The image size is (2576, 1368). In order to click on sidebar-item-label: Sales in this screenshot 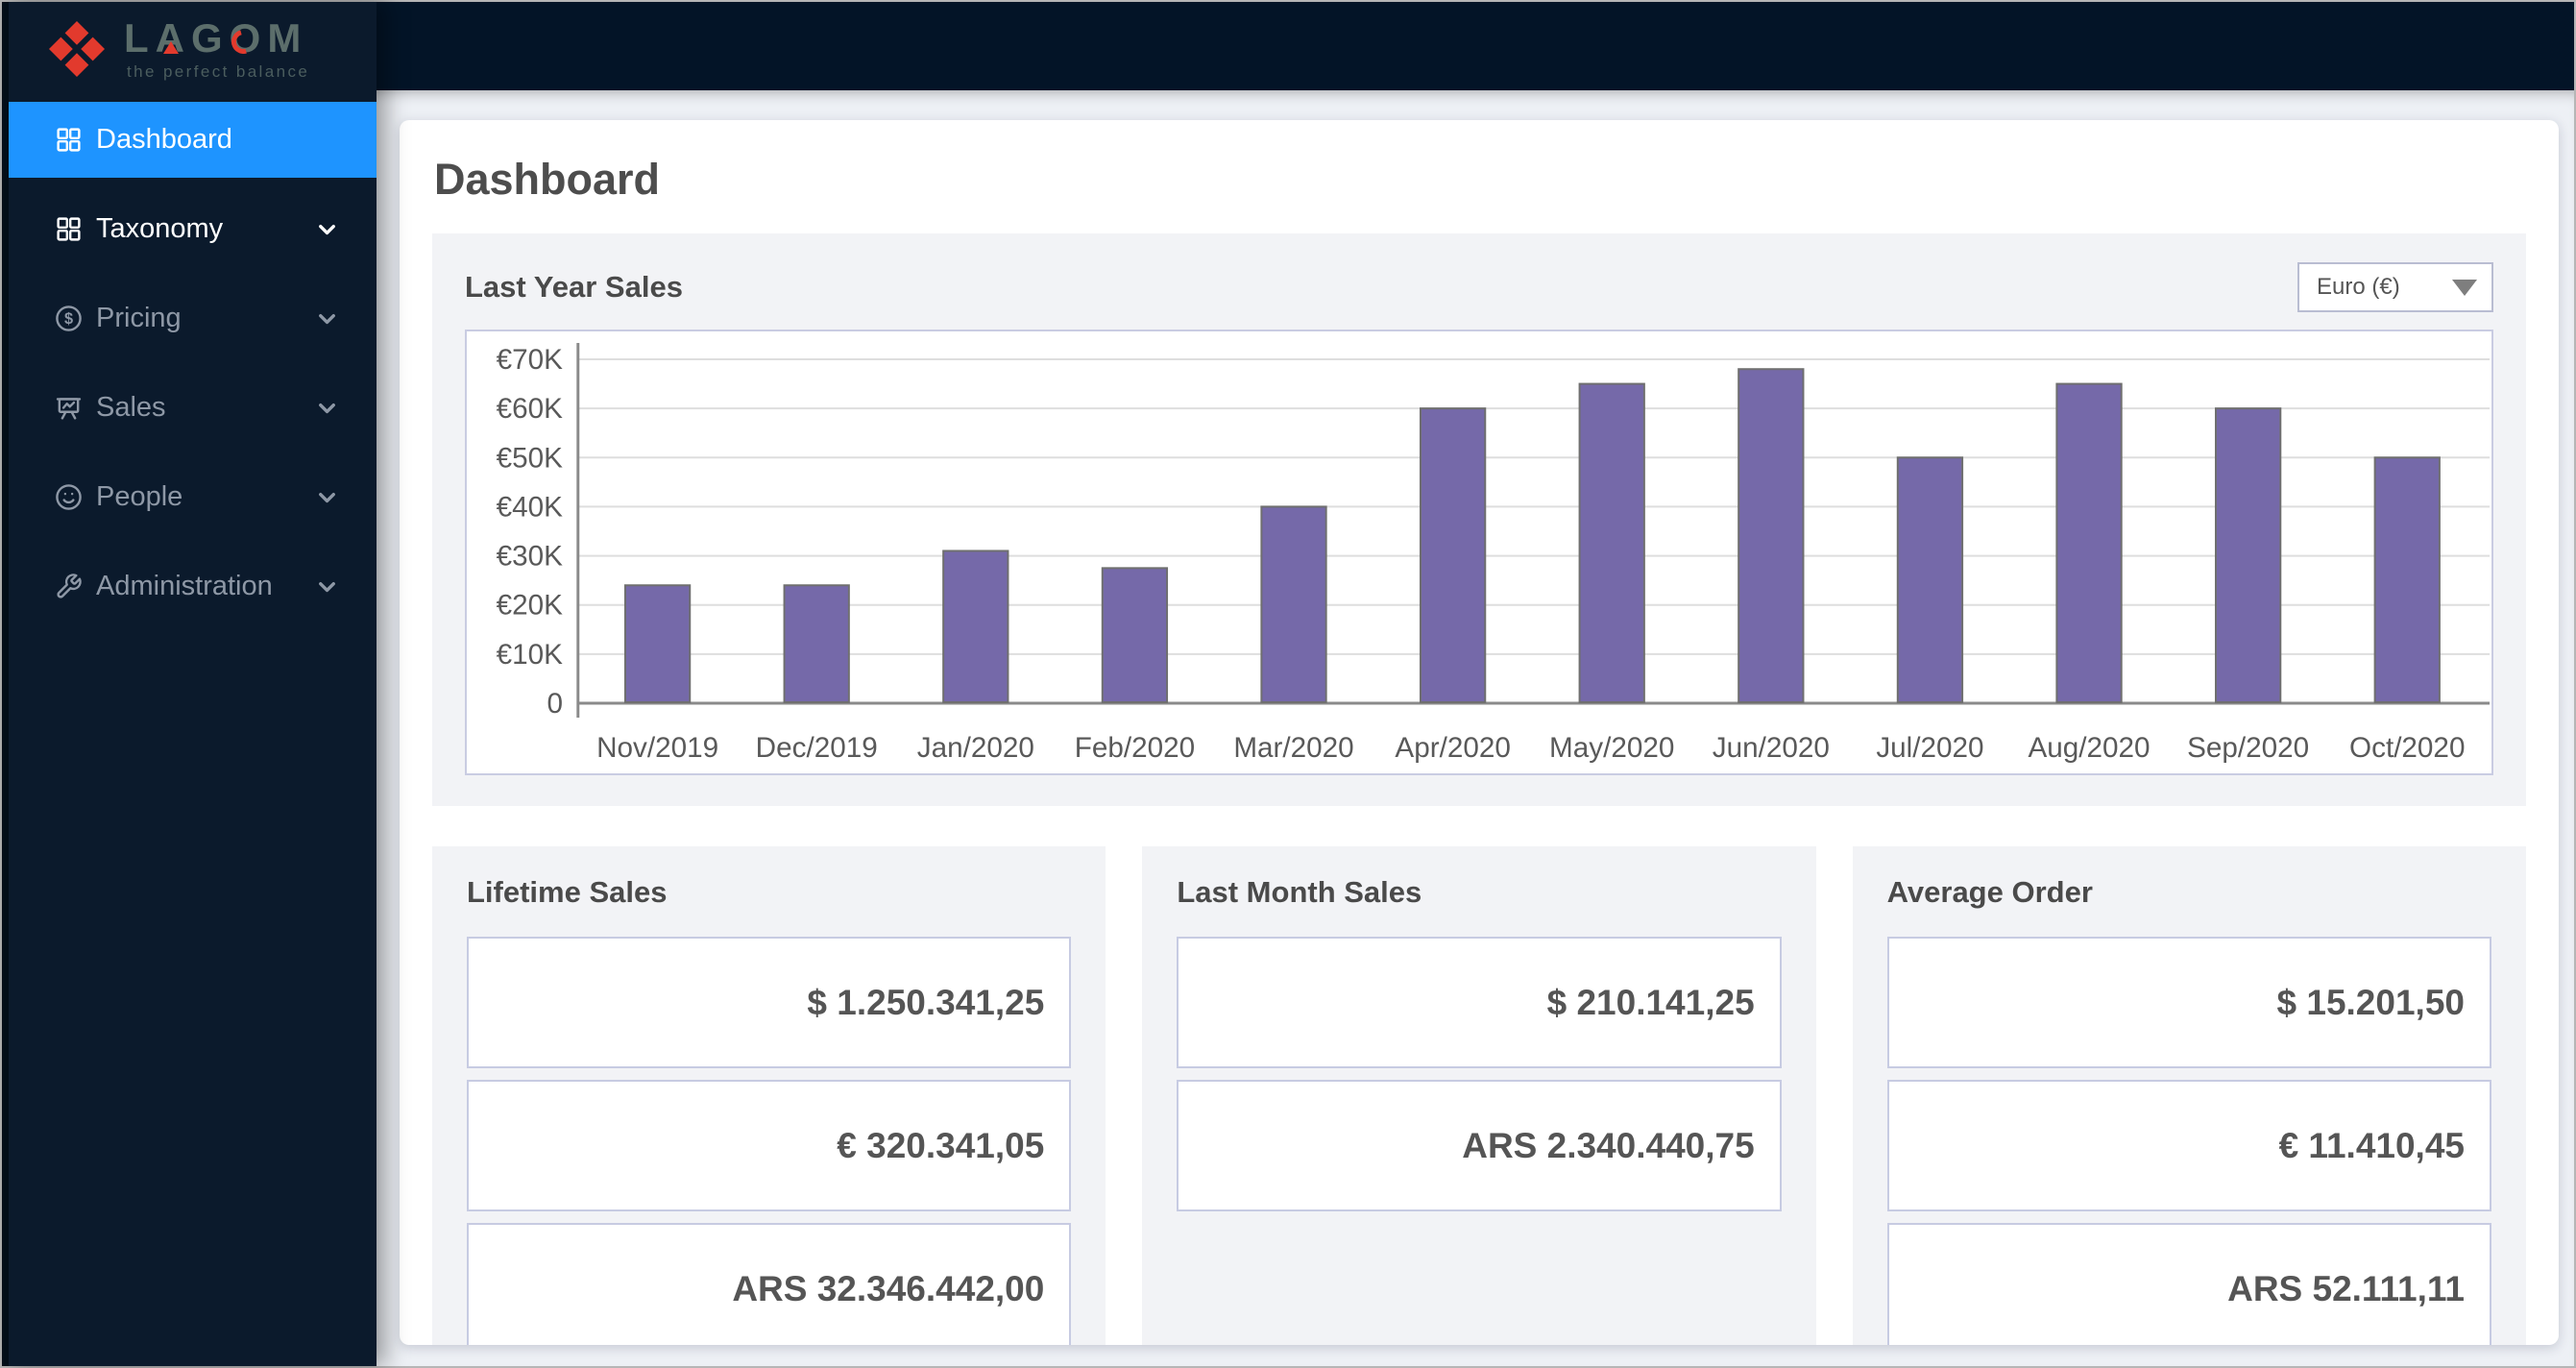, I will do `click(131, 408)`.